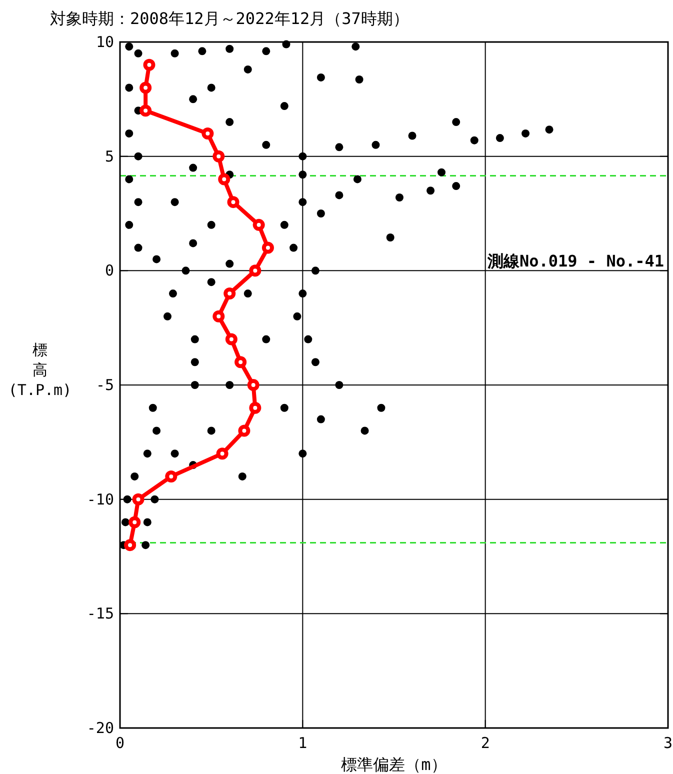  I want to click on y-tick-label: 0, so click(109, 271).